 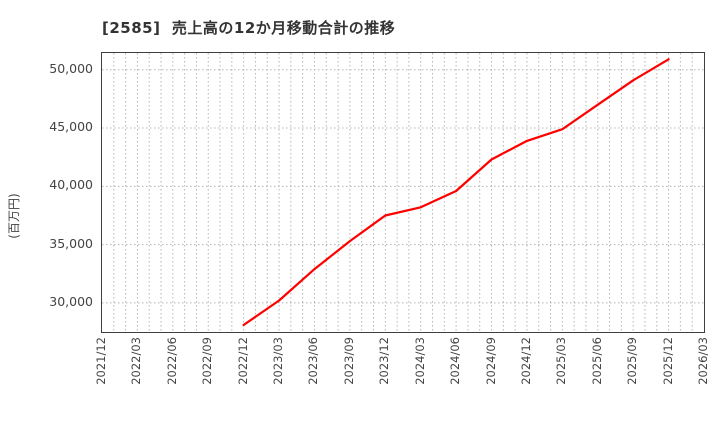 I want to click on y-tick-label: 45,000, so click(x=71, y=127).